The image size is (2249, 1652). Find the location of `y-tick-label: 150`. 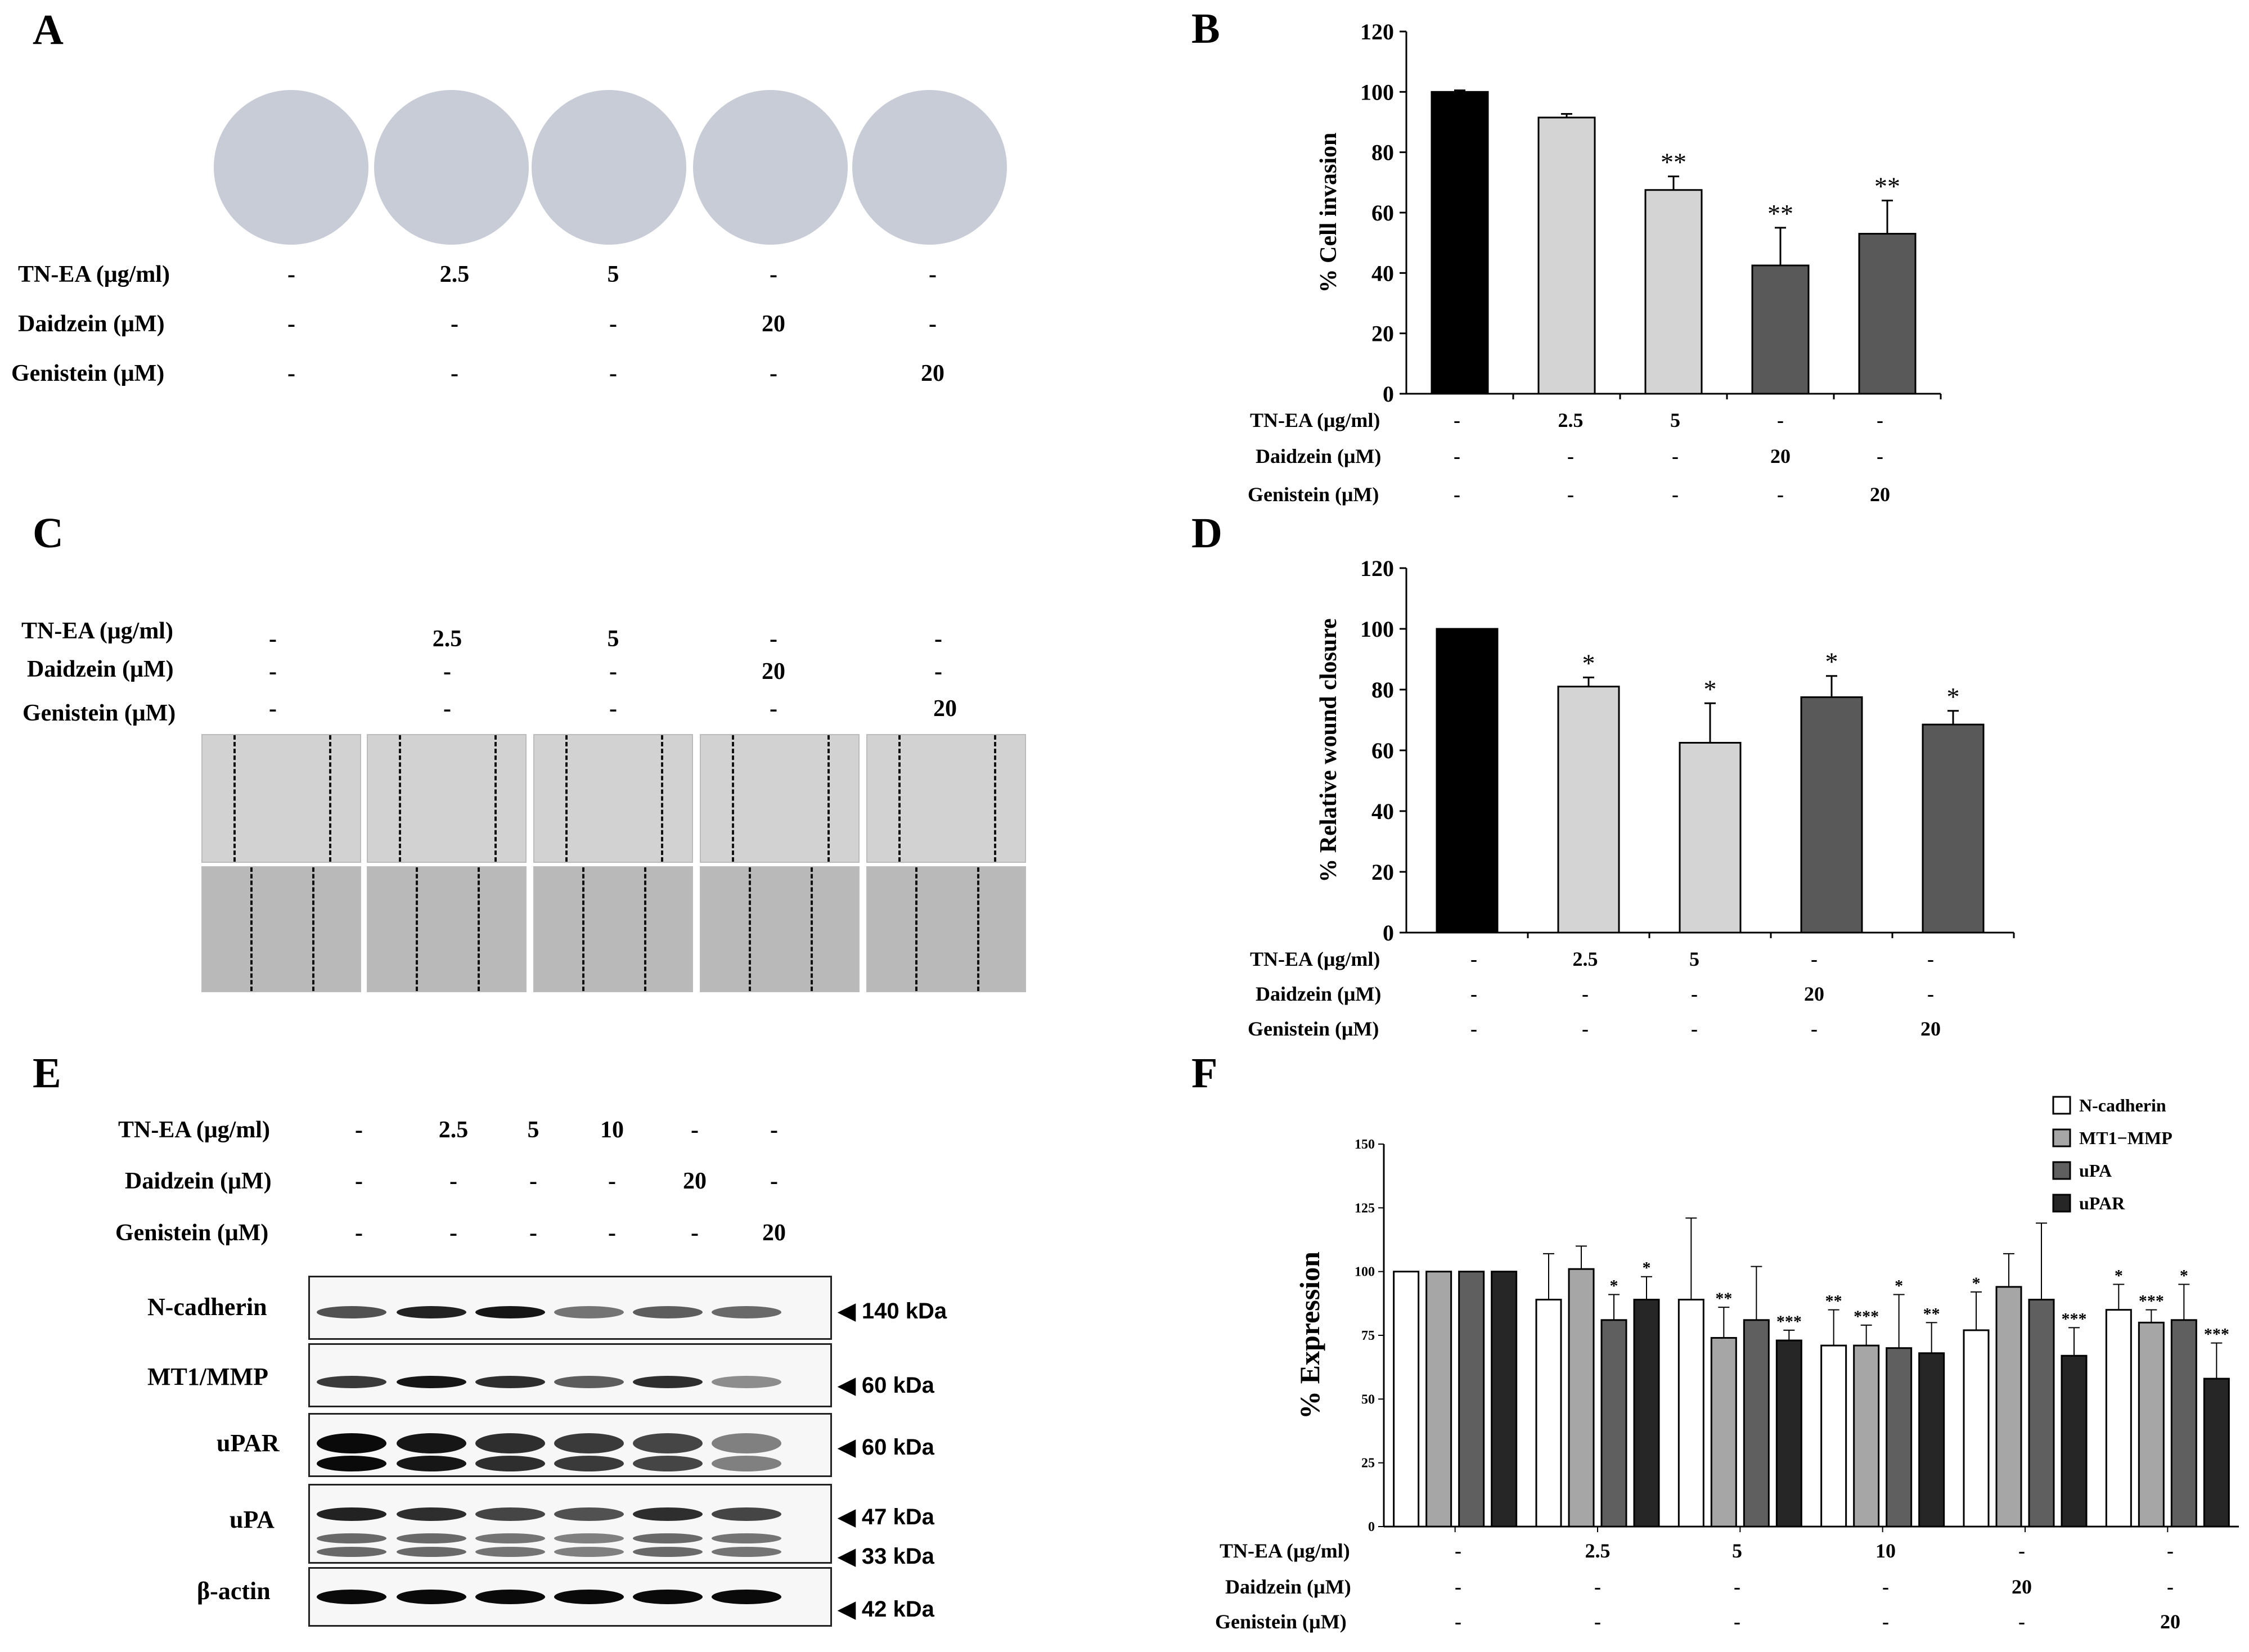

y-tick-label: 150 is located at coordinates (1365, 1144).